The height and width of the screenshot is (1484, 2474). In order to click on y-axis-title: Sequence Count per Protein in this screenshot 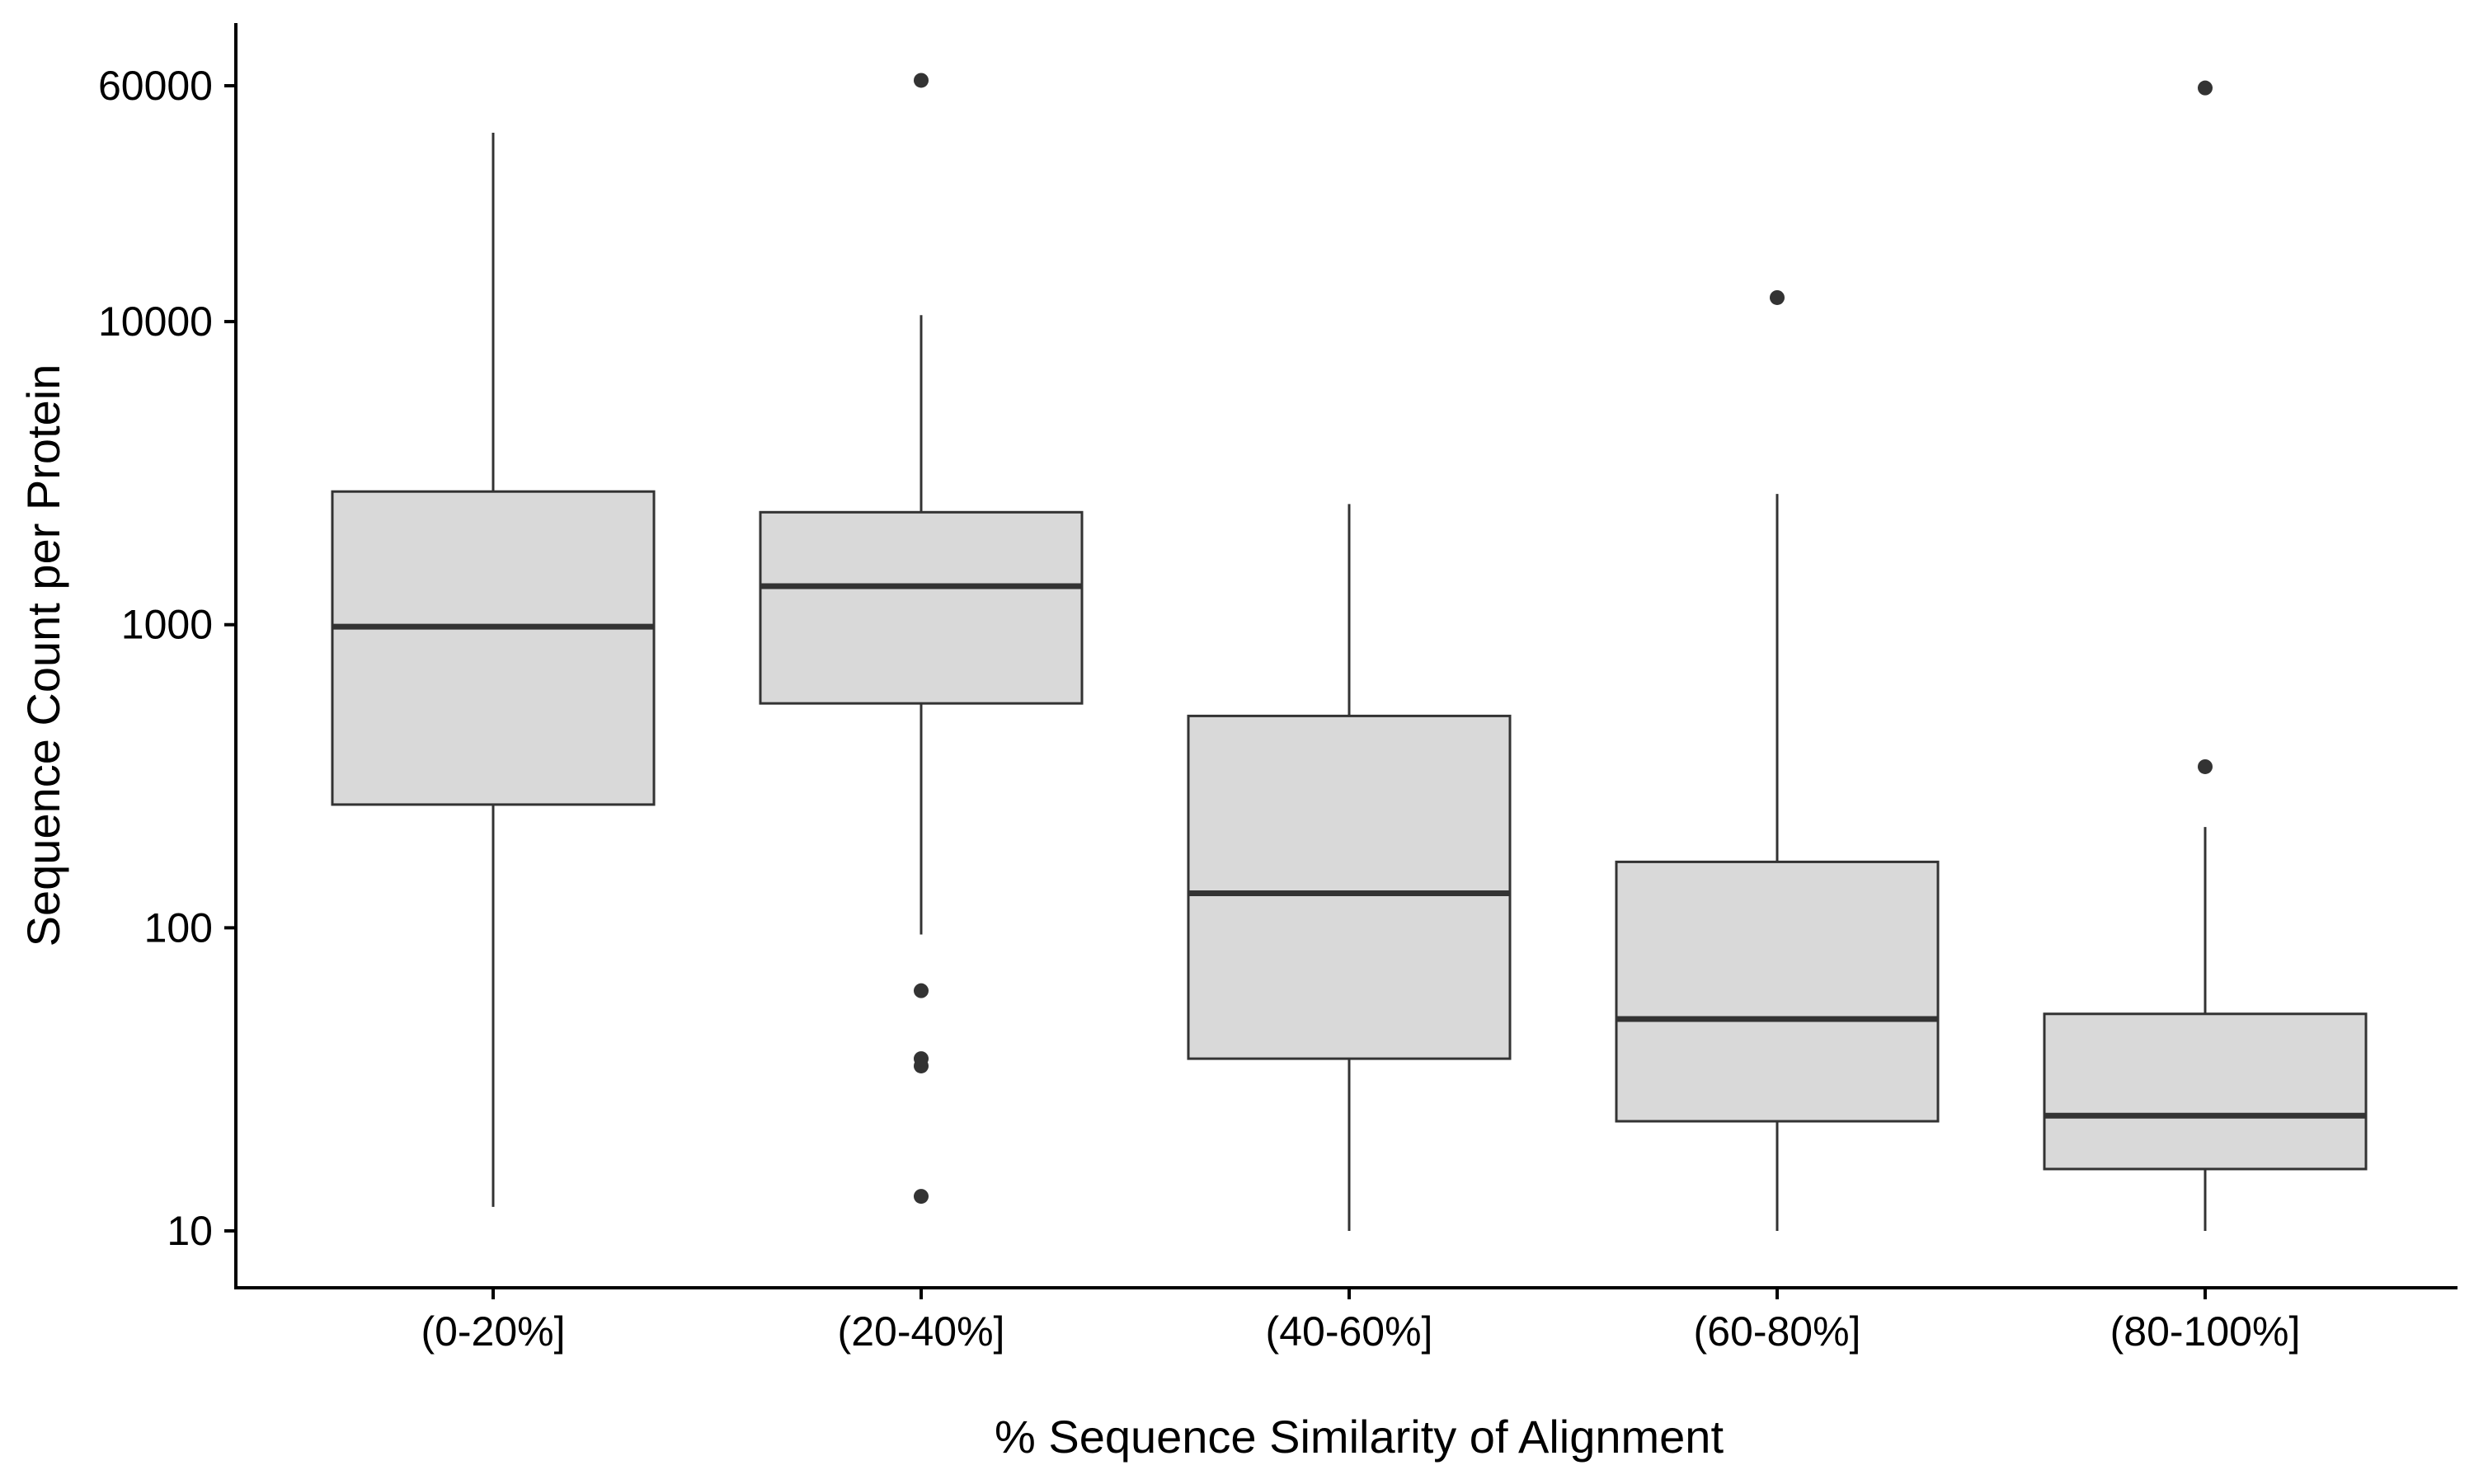, I will do `click(43, 655)`.